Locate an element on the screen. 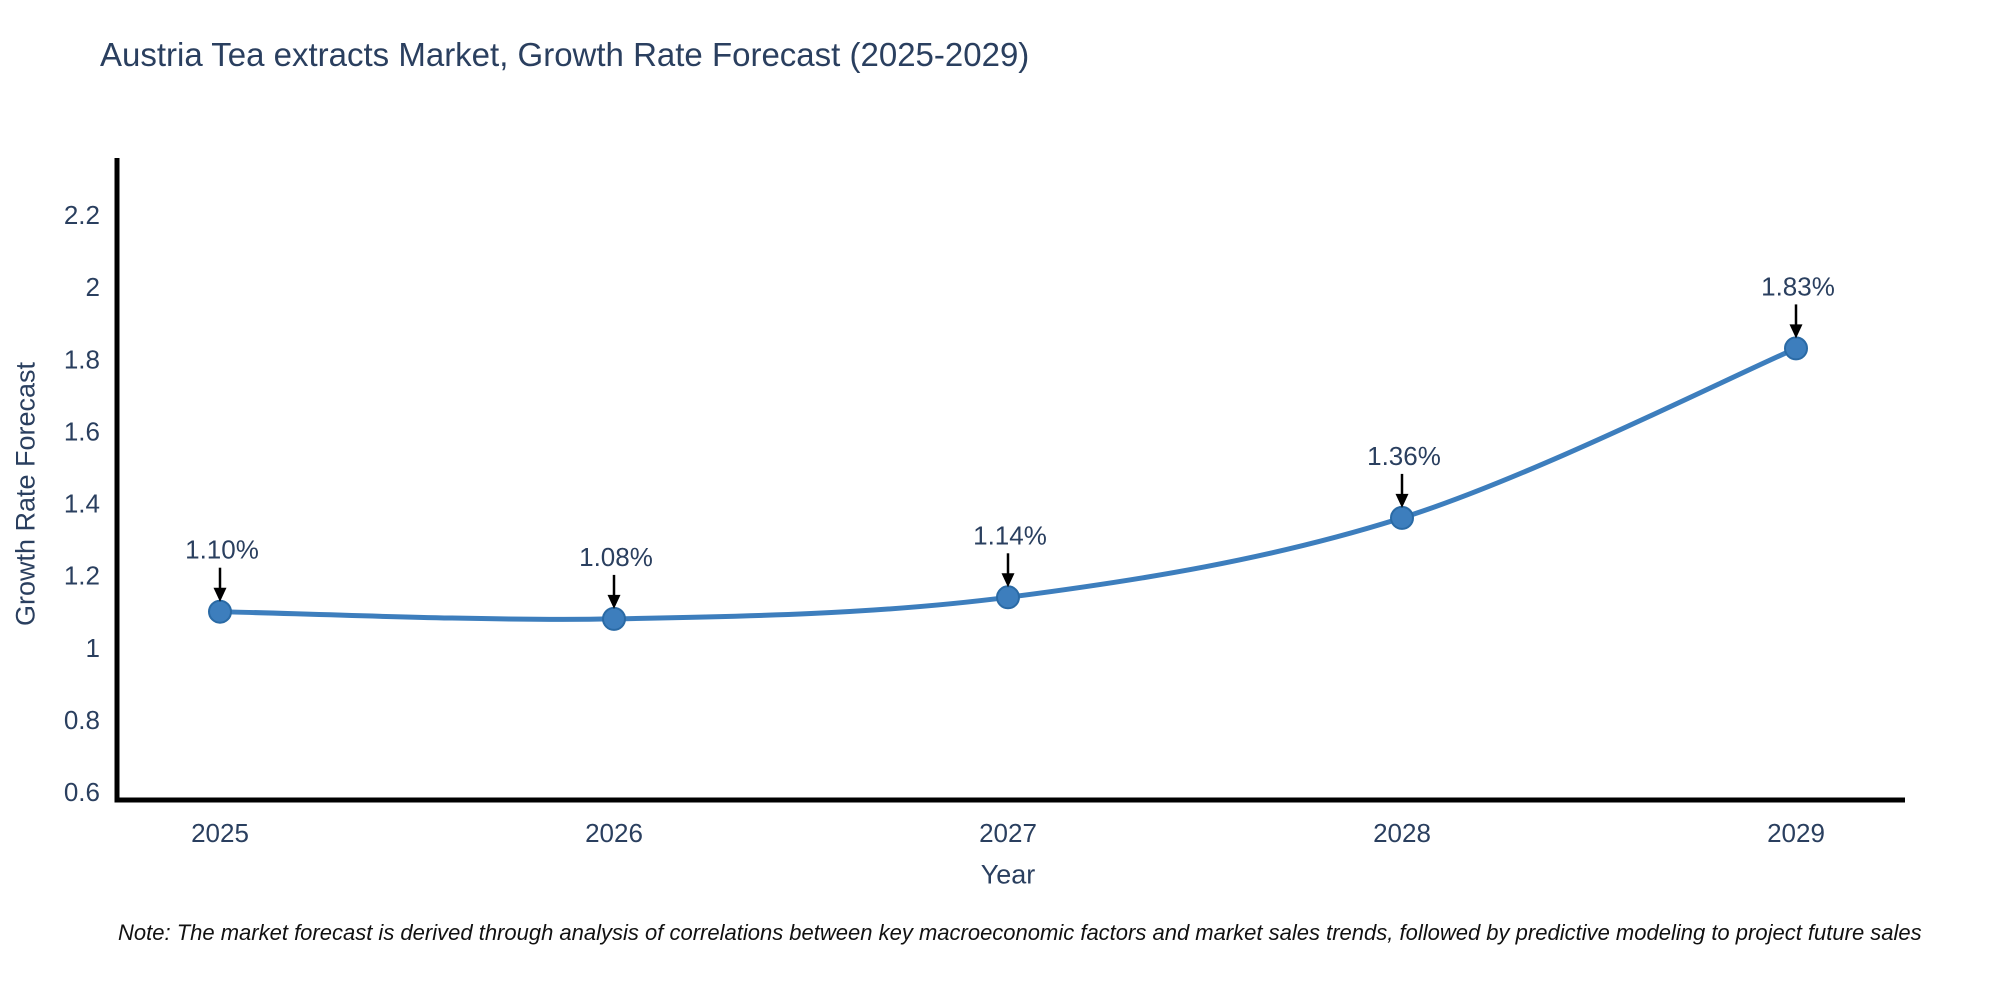 This screenshot has height=1000, width=2000. x-tick-label: 2029 is located at coordinates (1796, 833).